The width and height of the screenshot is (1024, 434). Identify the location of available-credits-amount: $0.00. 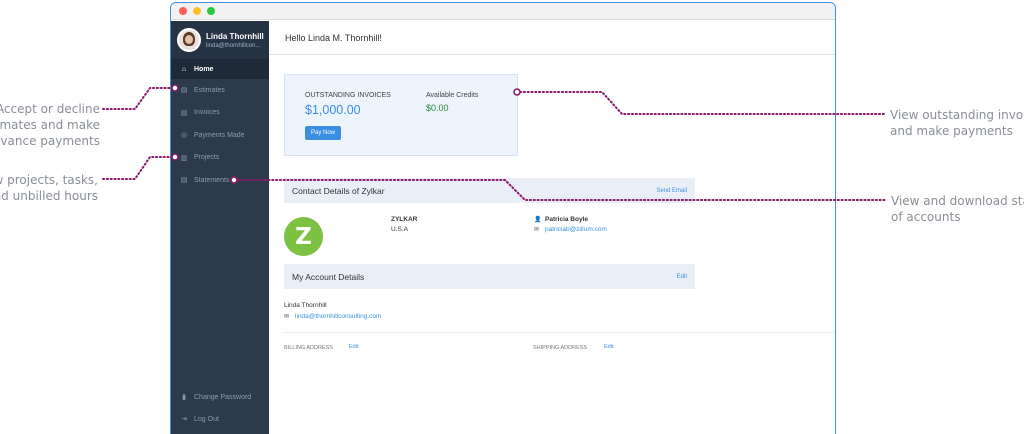
(437, 108).